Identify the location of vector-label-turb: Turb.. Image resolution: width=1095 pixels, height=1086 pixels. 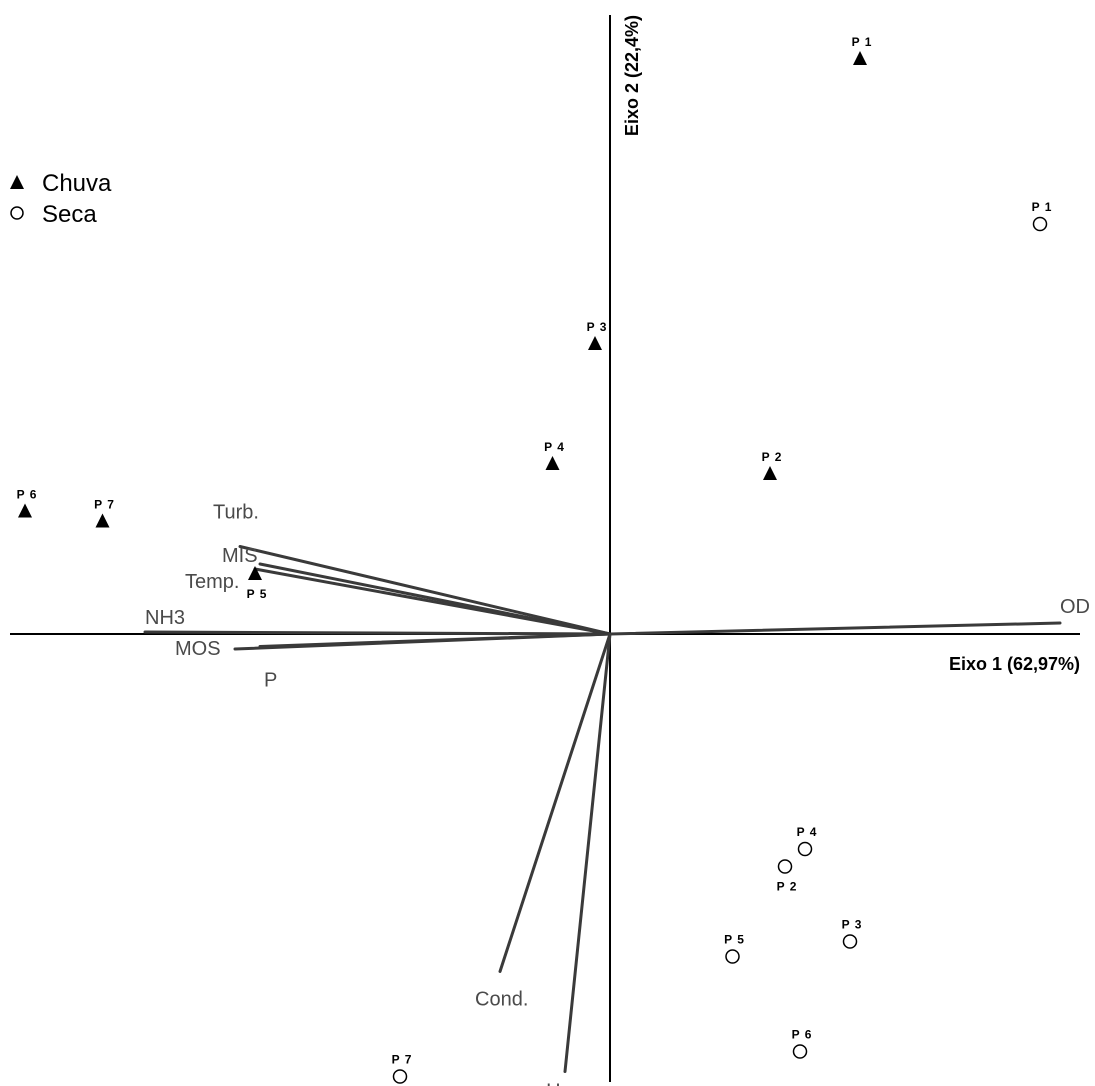
(236, 513).